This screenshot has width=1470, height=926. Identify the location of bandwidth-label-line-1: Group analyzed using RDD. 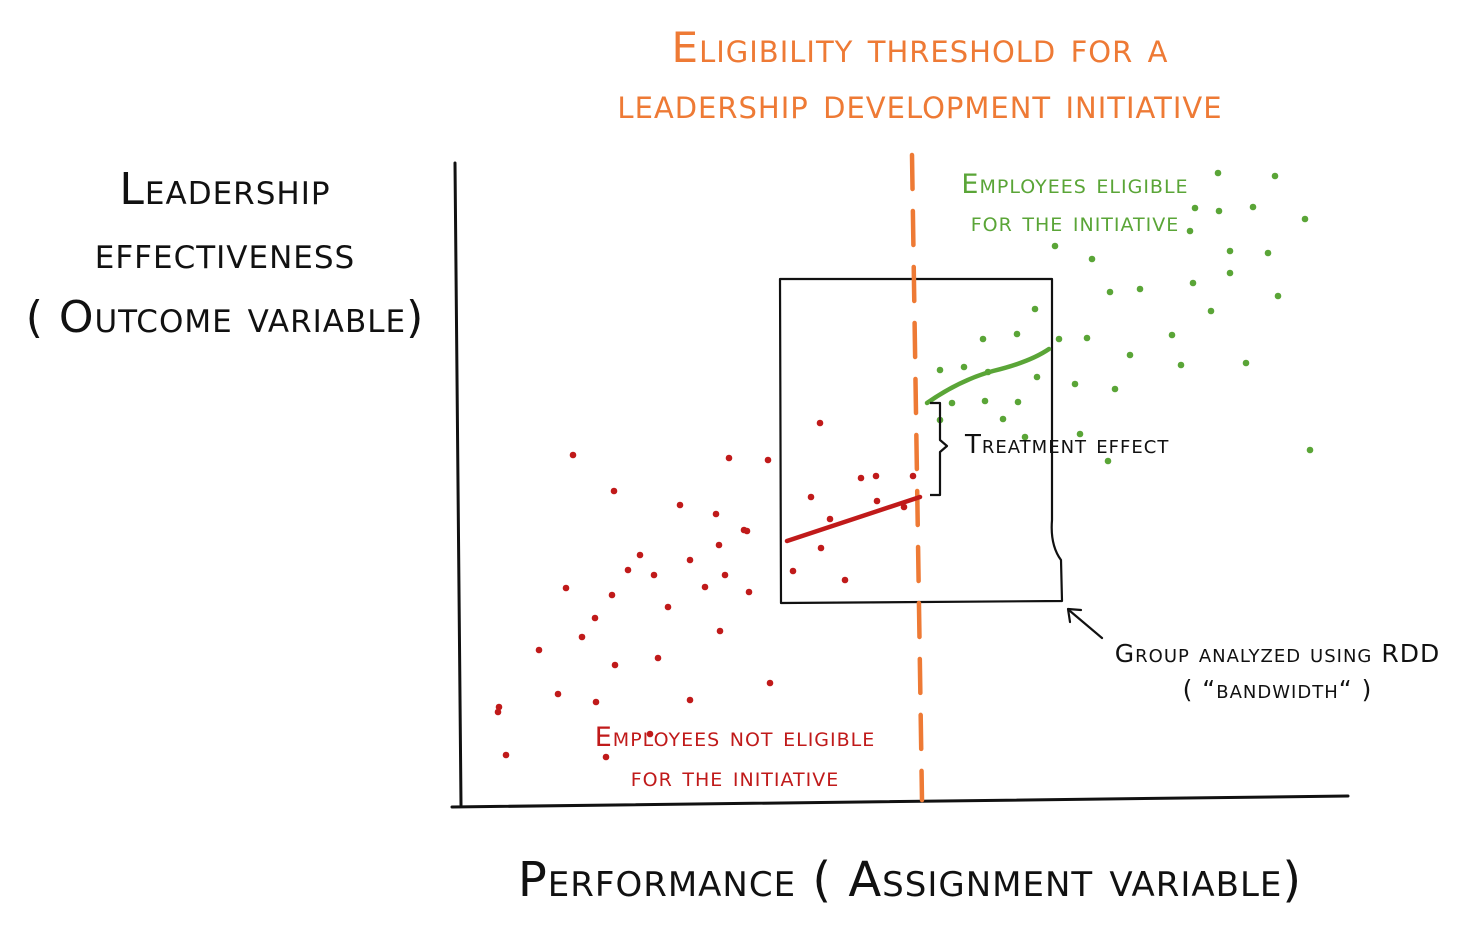
(1277, 653).